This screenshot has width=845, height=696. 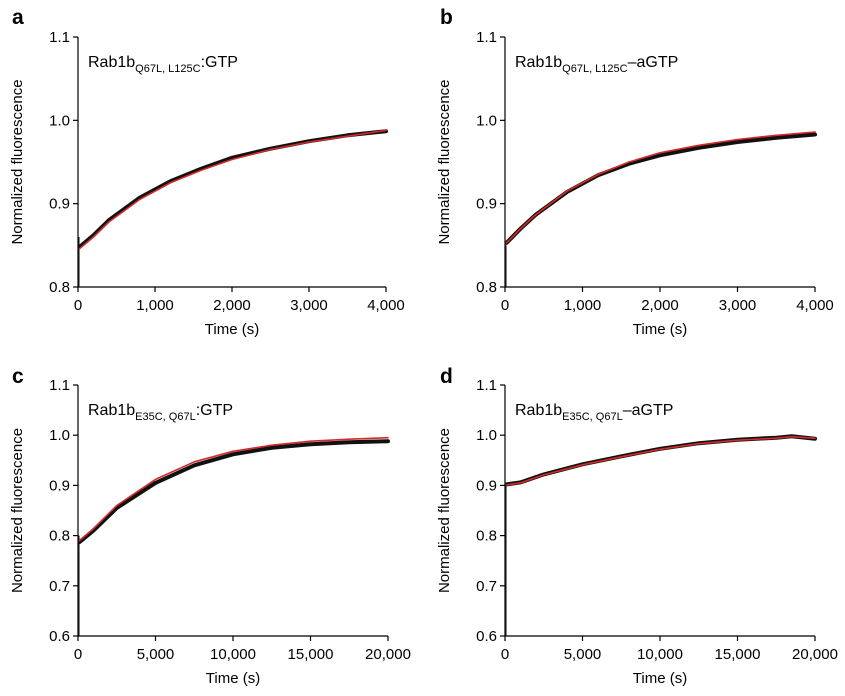 What do you see at coordinates (18, 376) in the screenshot?
I see `panel-label: c` at bounding box center [18, 376].